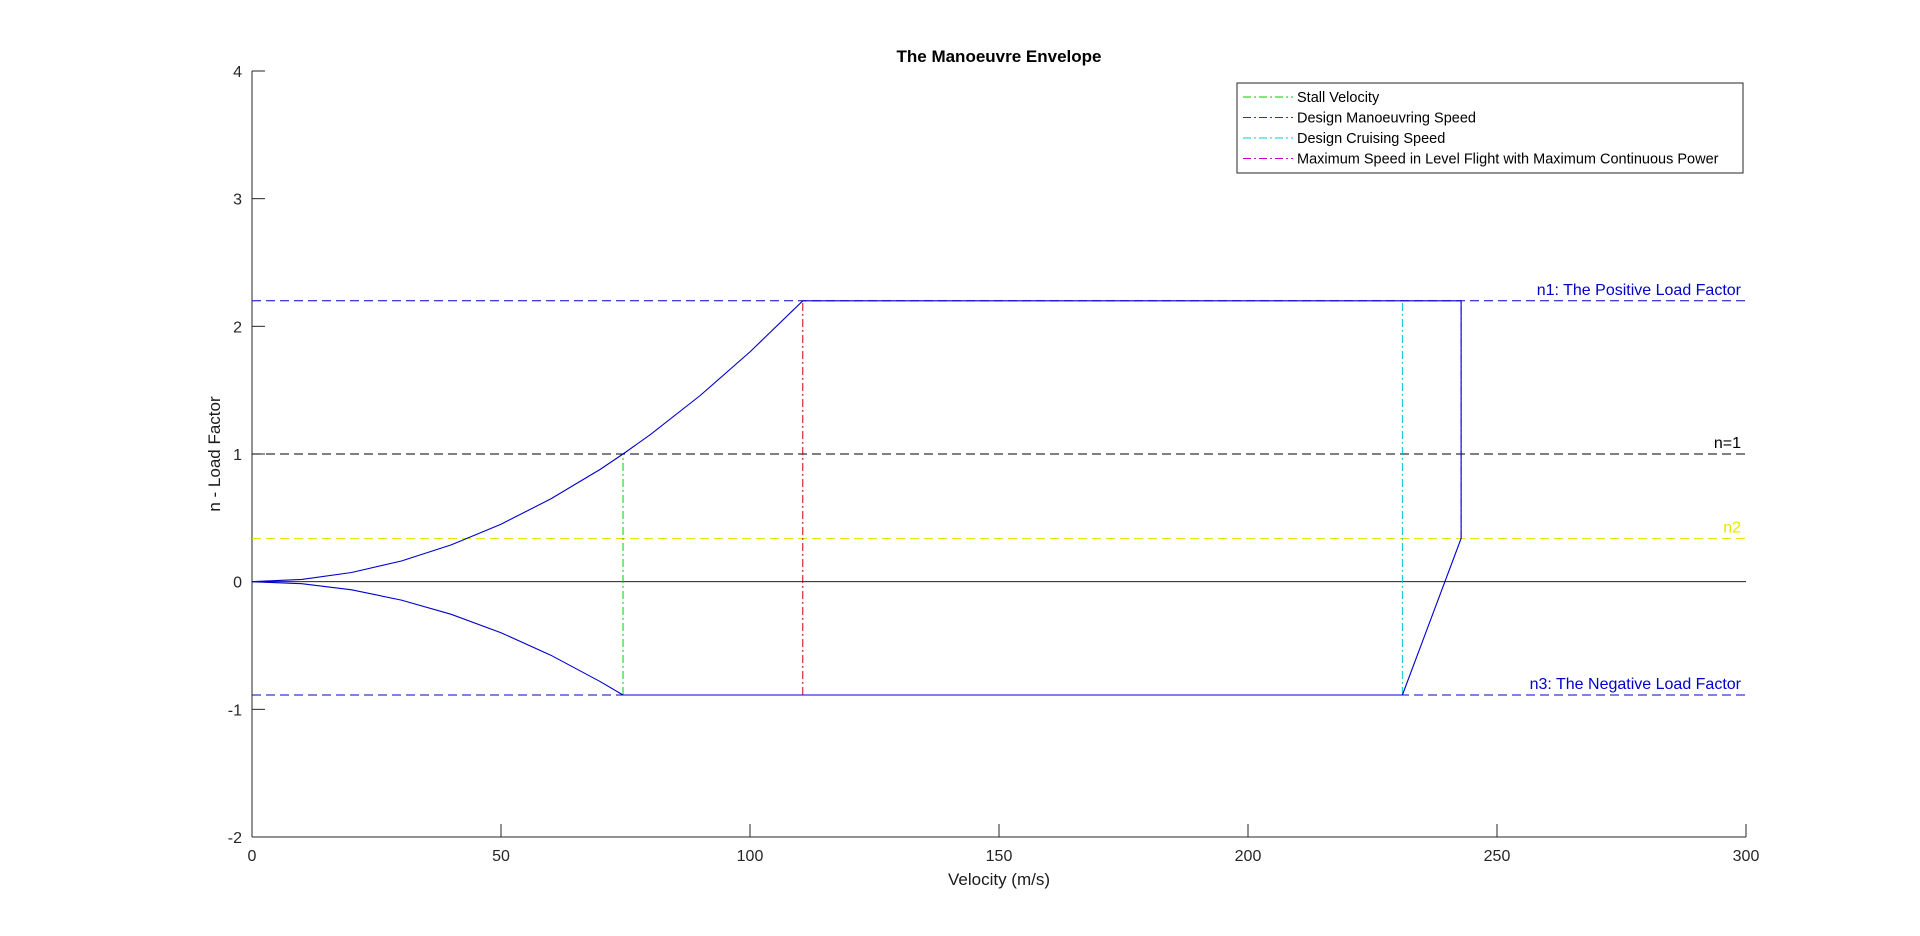  Describe the element at coordinates (1386, 119) in the screenshot. I see `legend-entry: Design Manoeuvring Speed` at that location.